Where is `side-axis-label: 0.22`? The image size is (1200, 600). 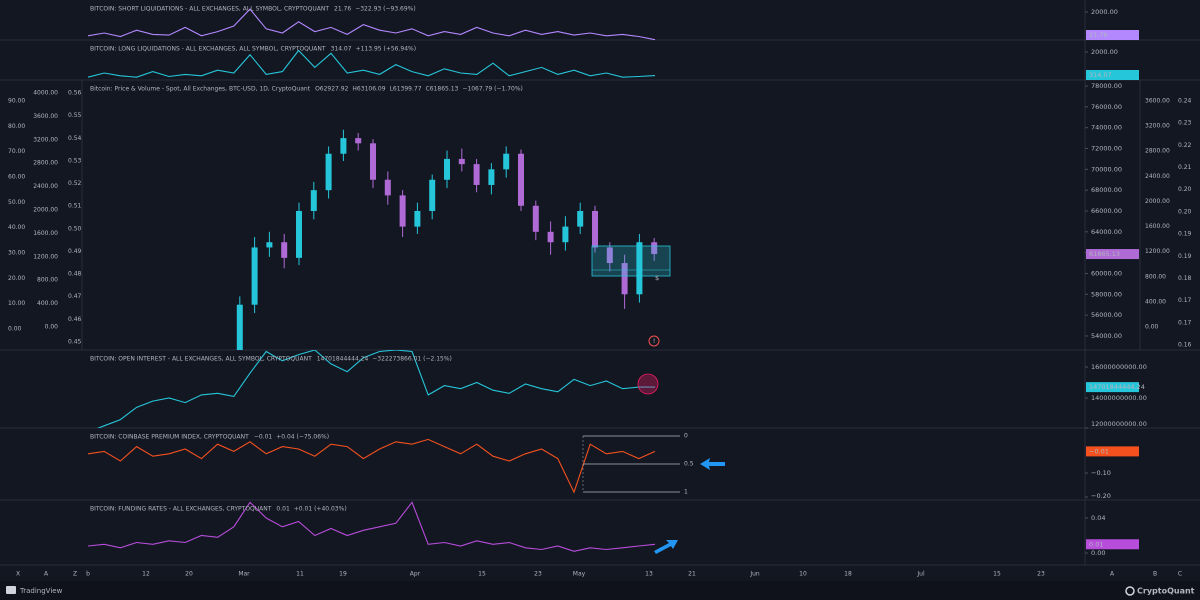
side-axis-label: 0.22 is located at coordinates (1185, 145).